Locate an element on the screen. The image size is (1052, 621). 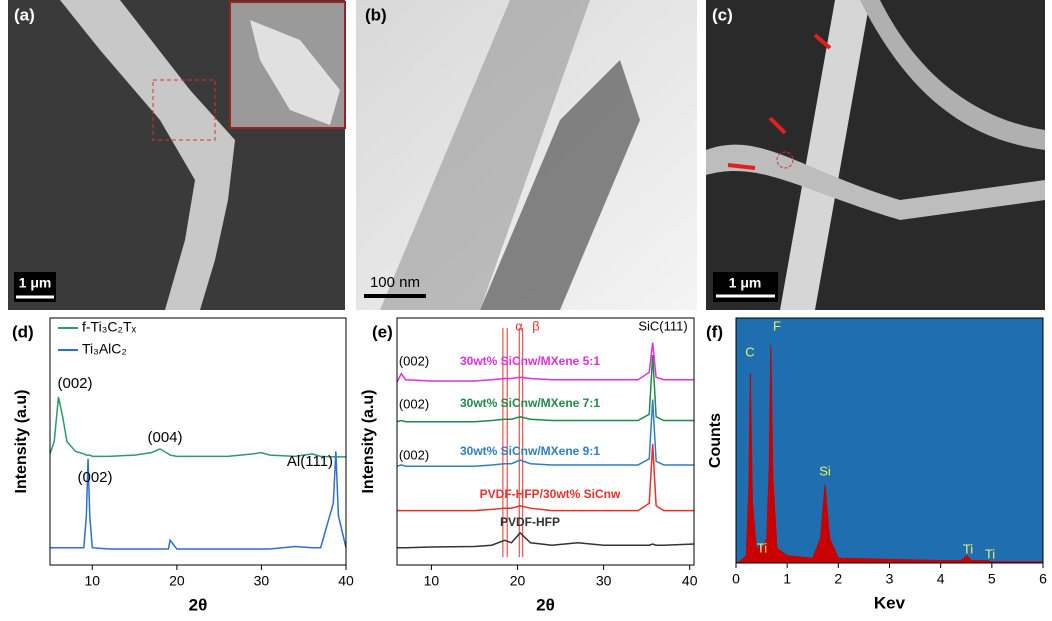
legend-label: Ti₃AlC₂ is located at coordinates (104, 349).